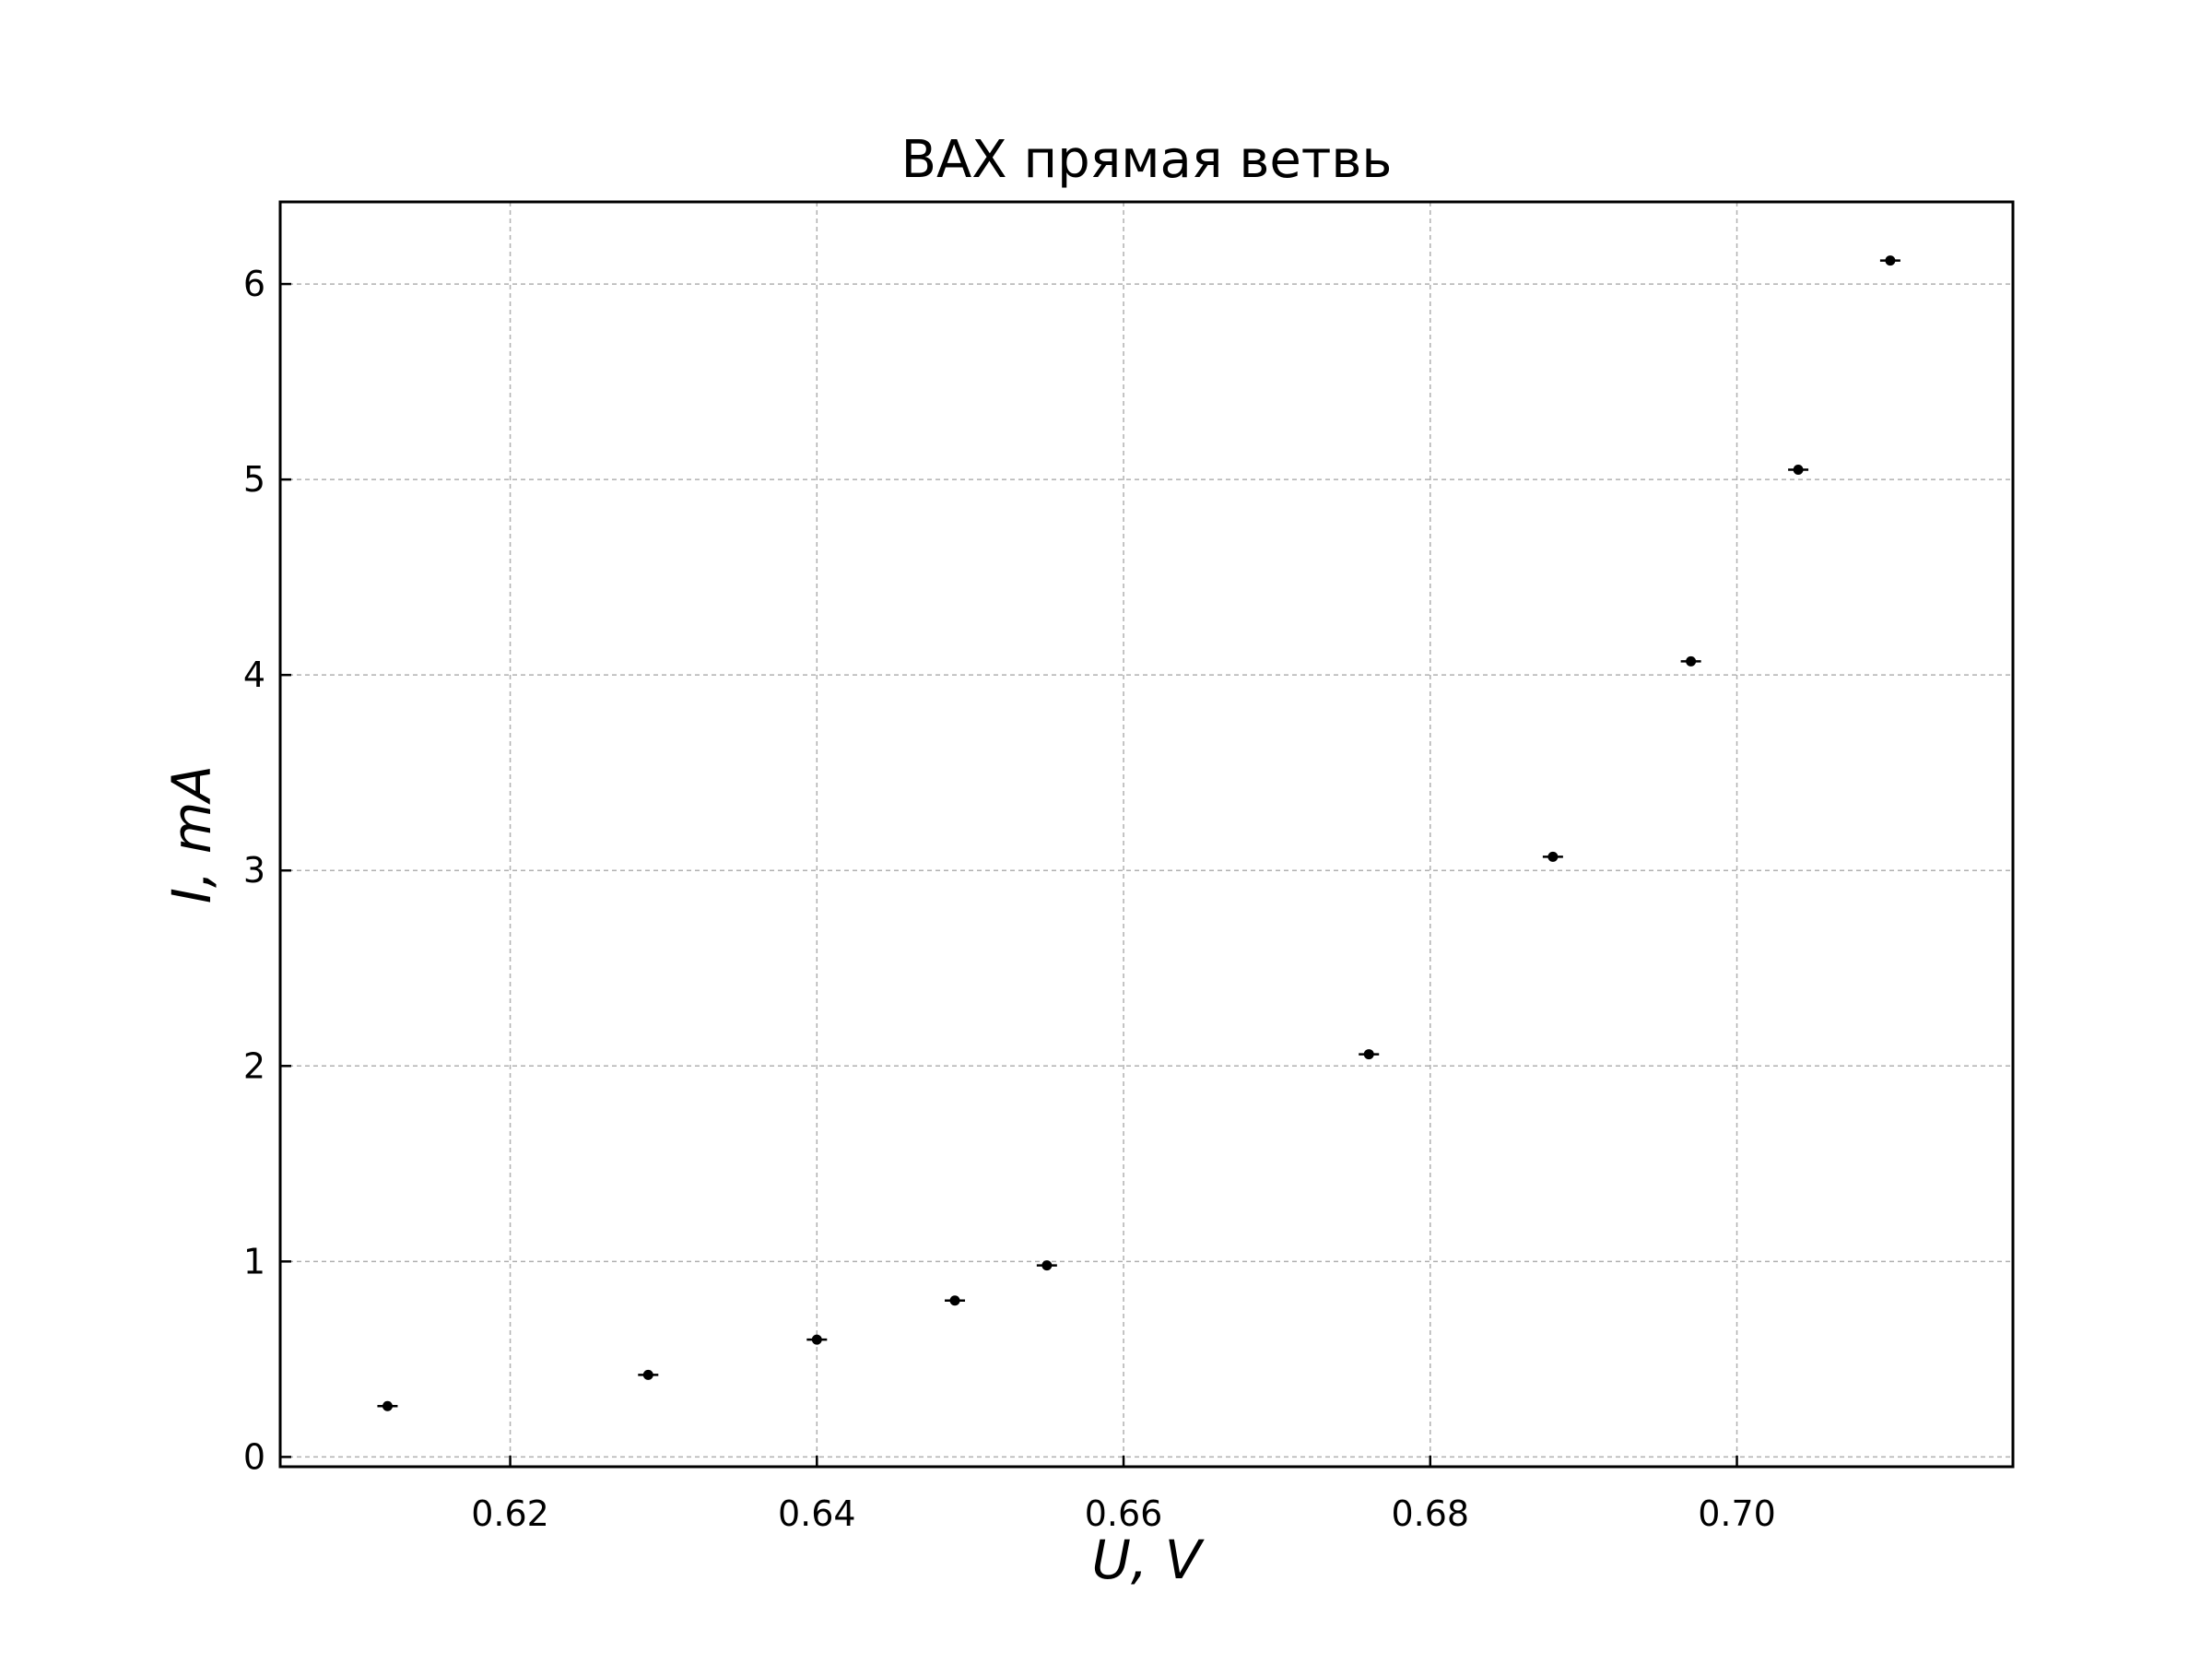 The image size is (2212, 1664). I want to click on x-tick-label: 0.68, so click(1430, 1513).